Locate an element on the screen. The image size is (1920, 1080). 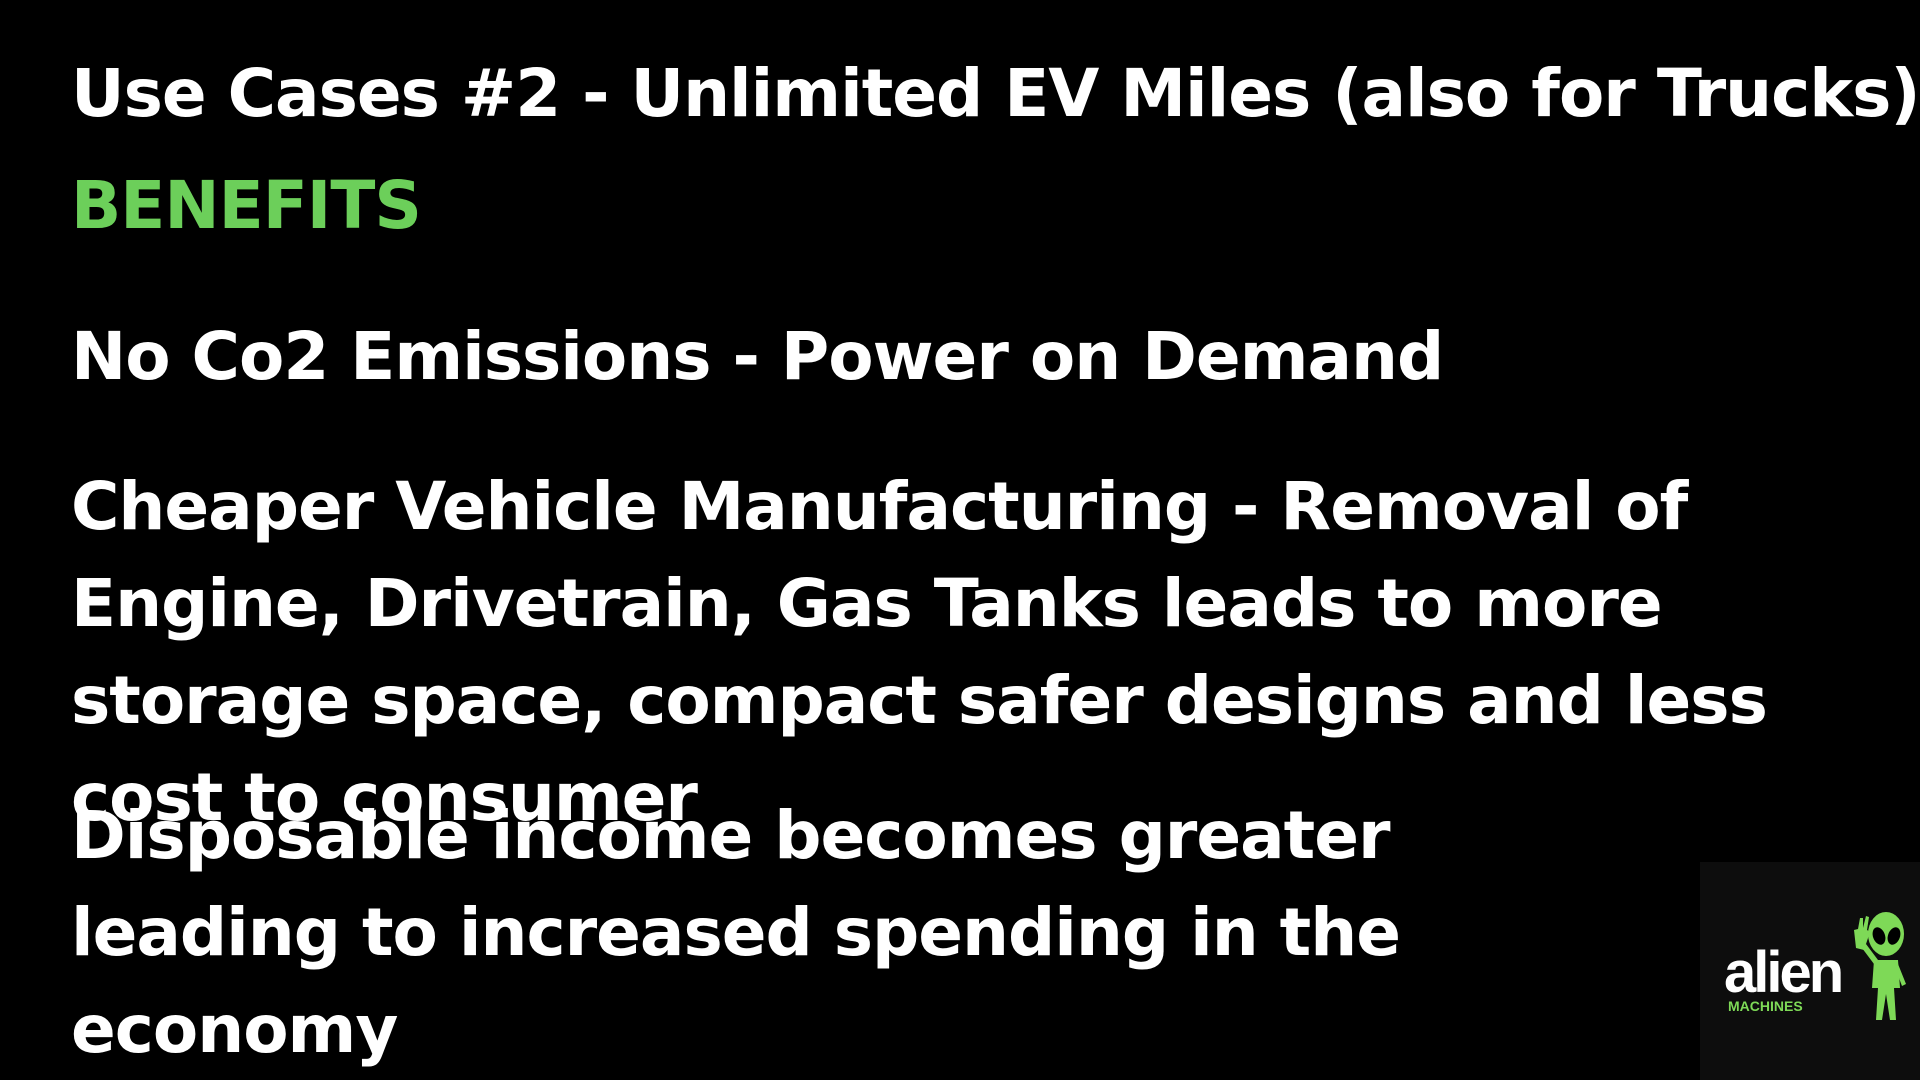
benefit-point: No Co2 Emissions - Power on Demand is located at coordinates (757, 356).